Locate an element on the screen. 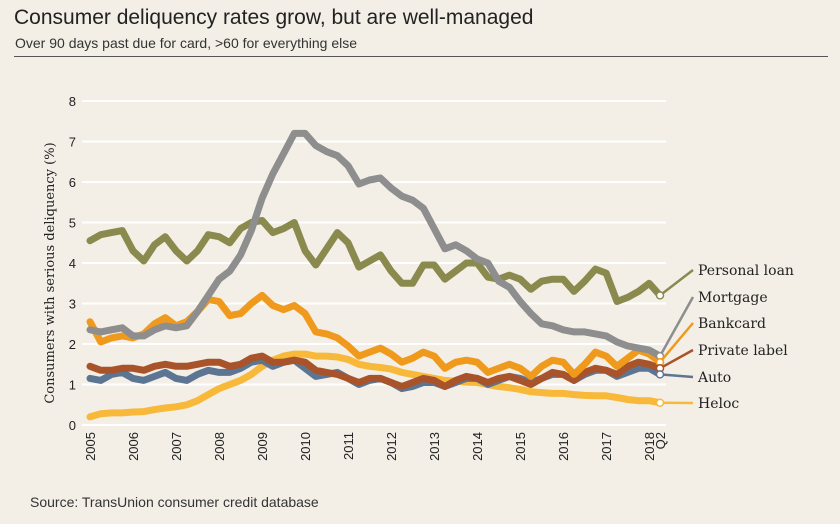 Image resolution: width=840 pixels, height=524 pixels. x-tick-label: 2014 is located at coordinates (477, 446).